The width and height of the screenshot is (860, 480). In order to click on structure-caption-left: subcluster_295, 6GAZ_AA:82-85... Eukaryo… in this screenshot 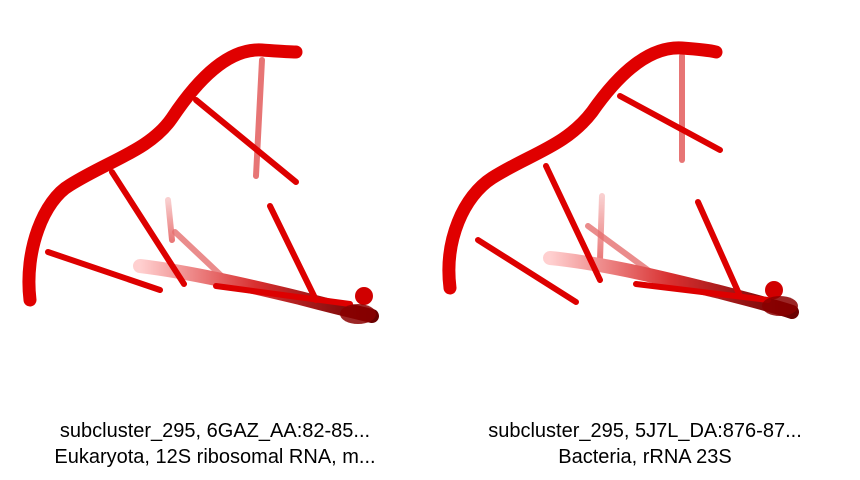, I will do `click(215, 444)`.